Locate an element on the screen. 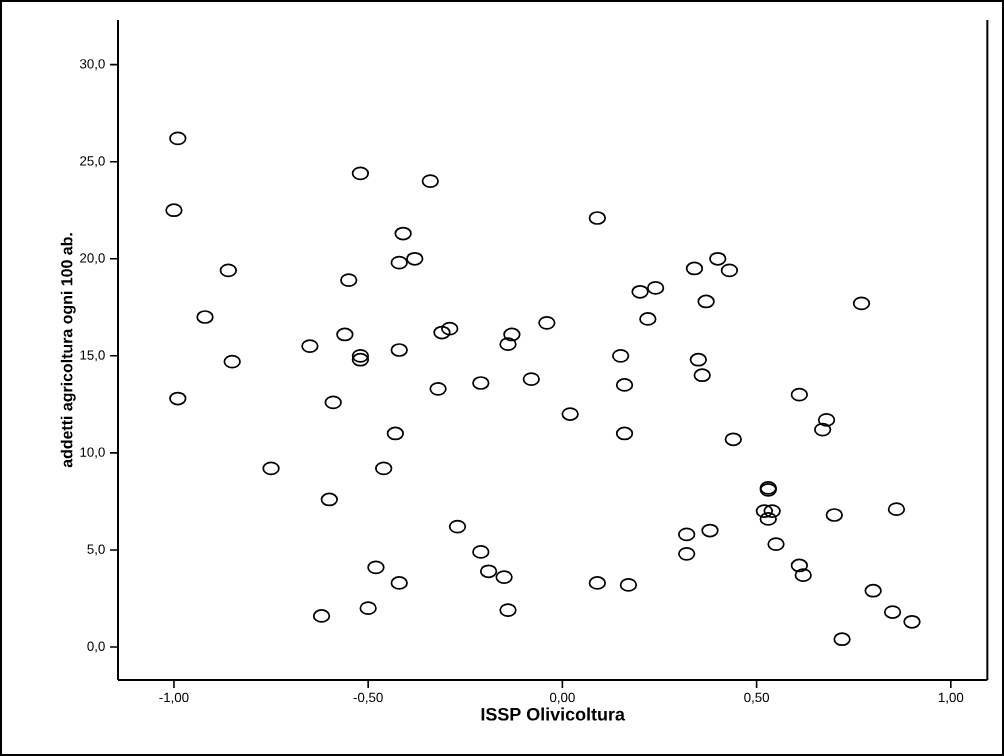 The width and height of the screenshot is (1004, 756). x-tick-label: 1,00 is located at coordinates (951, 698).